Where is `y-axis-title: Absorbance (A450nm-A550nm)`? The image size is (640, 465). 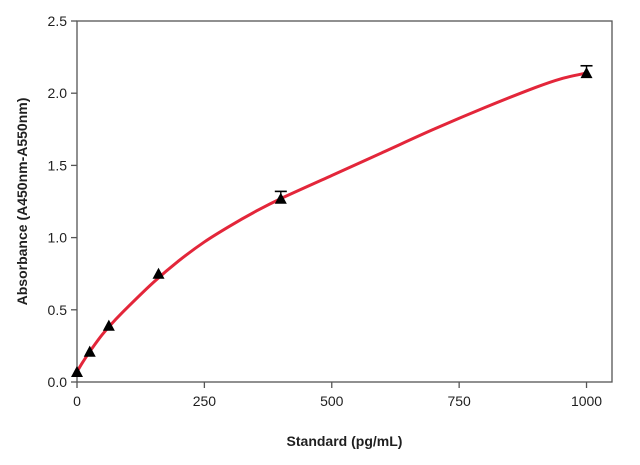 y-axis-title: Absorbance (A450nm-A550nm) is located at coordinates (22, 202).